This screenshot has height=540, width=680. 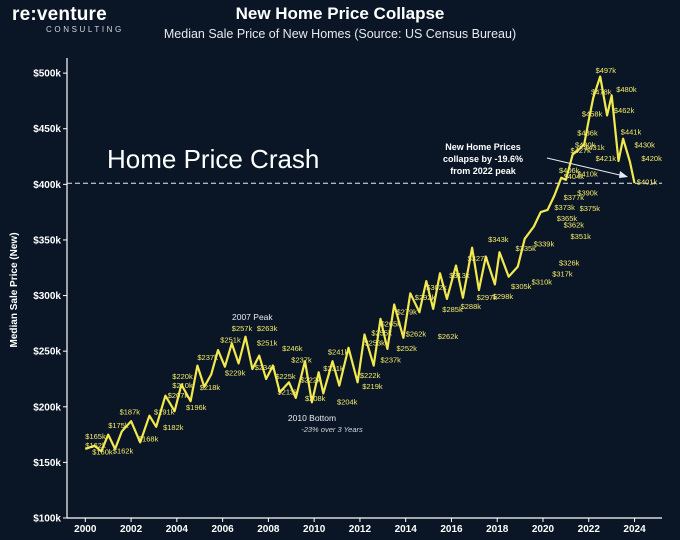 What do you see at coordinates (47, 240) in the screenshot?
I see `y-tick-label: $350k` at bounding box center [47, 240].